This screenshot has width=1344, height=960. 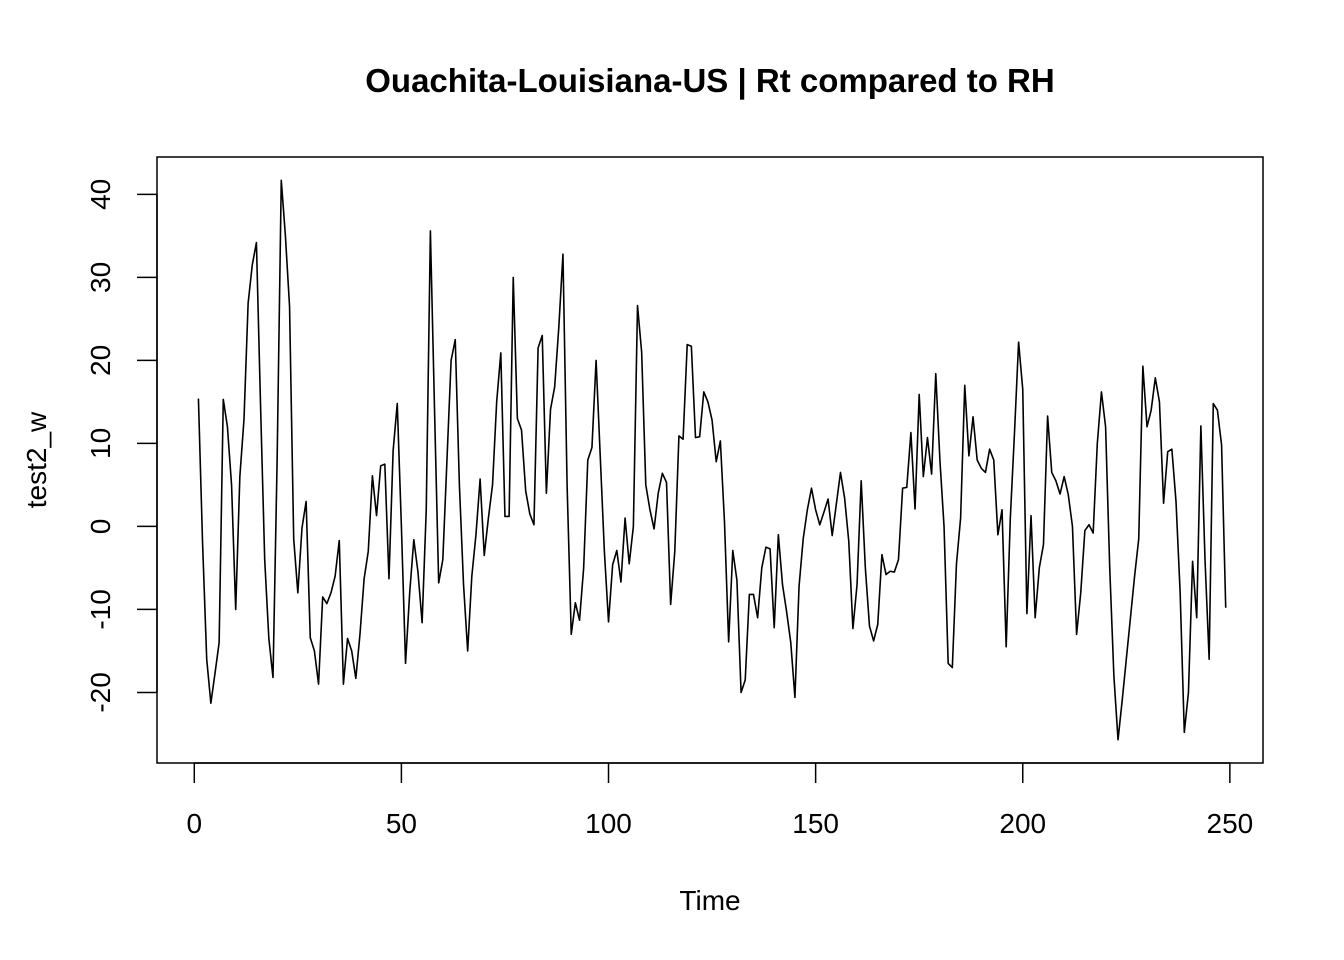 I want to click on y-tick-label: 20, so click(x=100, y=360).